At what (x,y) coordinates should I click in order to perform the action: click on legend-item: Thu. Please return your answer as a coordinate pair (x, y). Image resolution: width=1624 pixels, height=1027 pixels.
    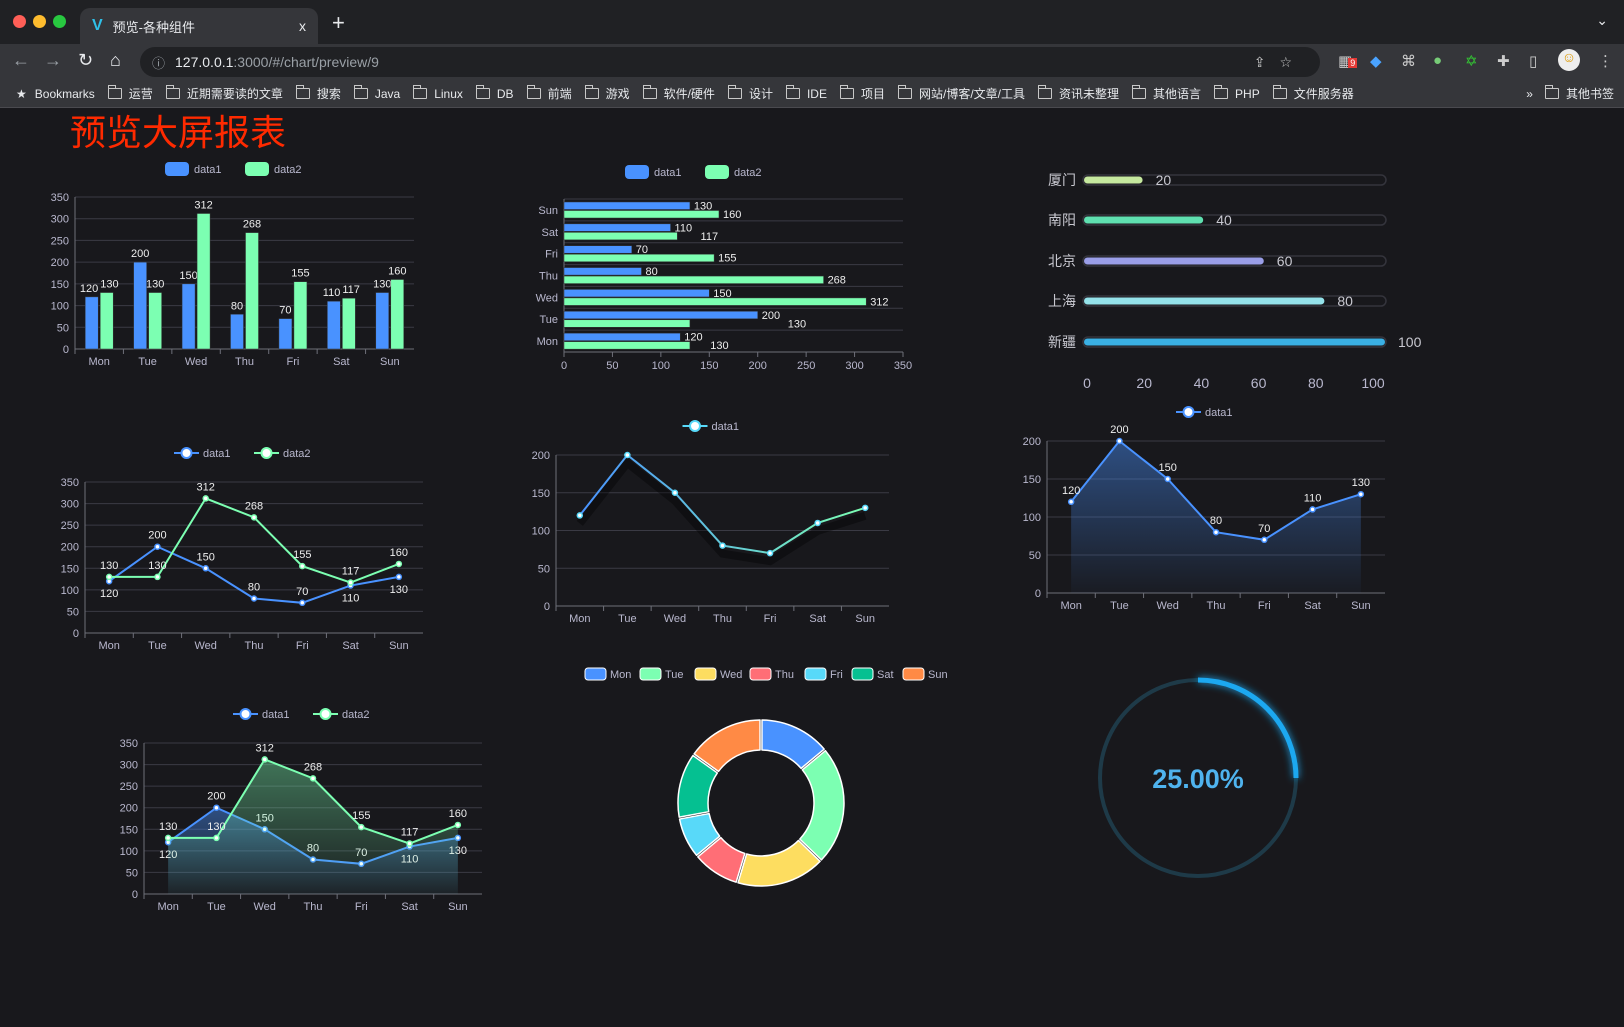
    Looking at the image, I should click on (771, 674).